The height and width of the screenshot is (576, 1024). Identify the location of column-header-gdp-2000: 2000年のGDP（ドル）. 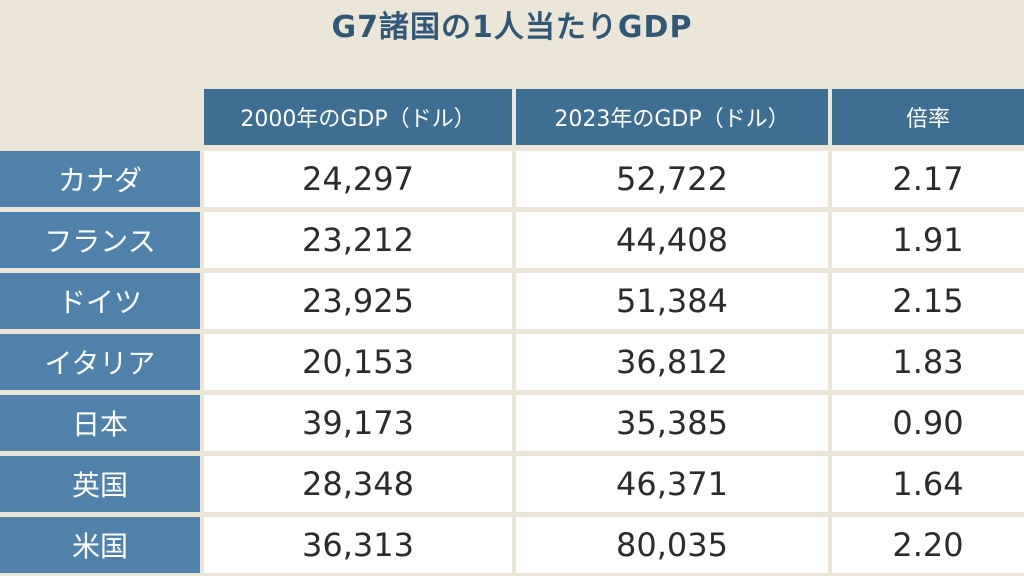
(358, 117).